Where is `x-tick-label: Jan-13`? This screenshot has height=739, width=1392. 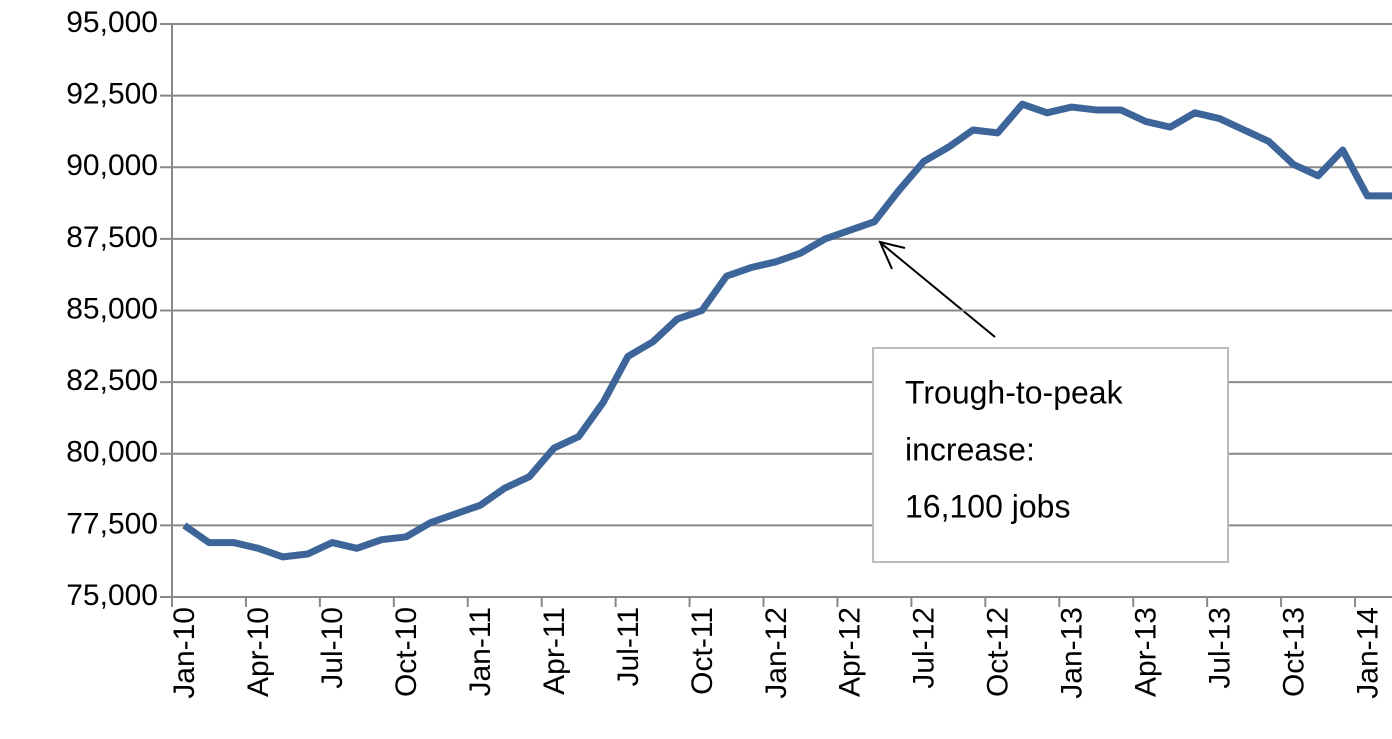 x-tick-label: Jan-13 is located at coordinates (1072, 653).